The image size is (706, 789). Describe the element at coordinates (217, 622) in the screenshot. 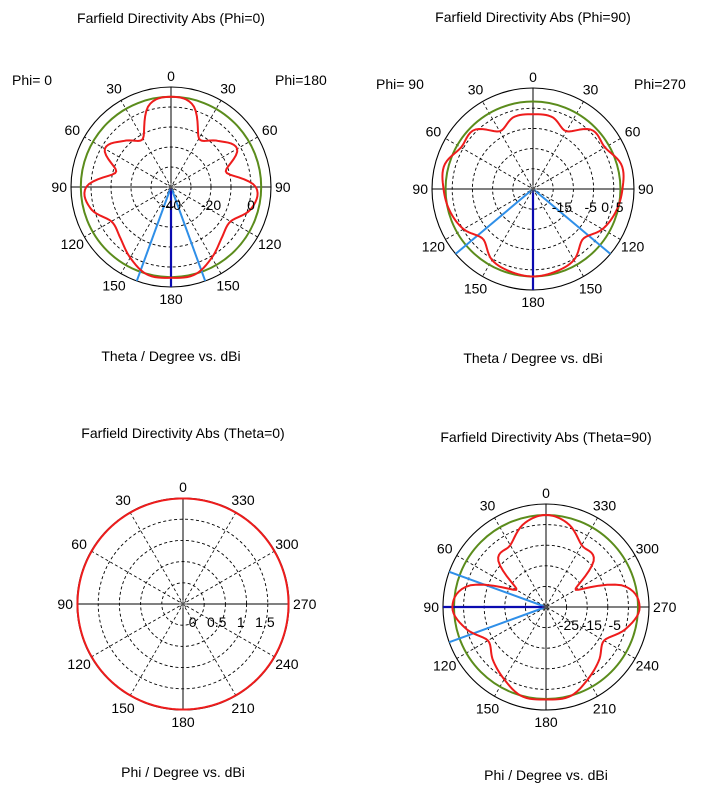

I see `radial-tick-label: 0.5` at that location.